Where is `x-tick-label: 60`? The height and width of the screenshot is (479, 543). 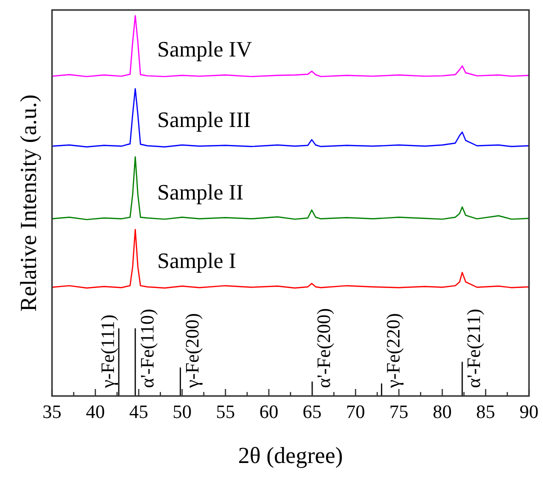 x-tick-label: 60 is located at coordinates (268, 412).